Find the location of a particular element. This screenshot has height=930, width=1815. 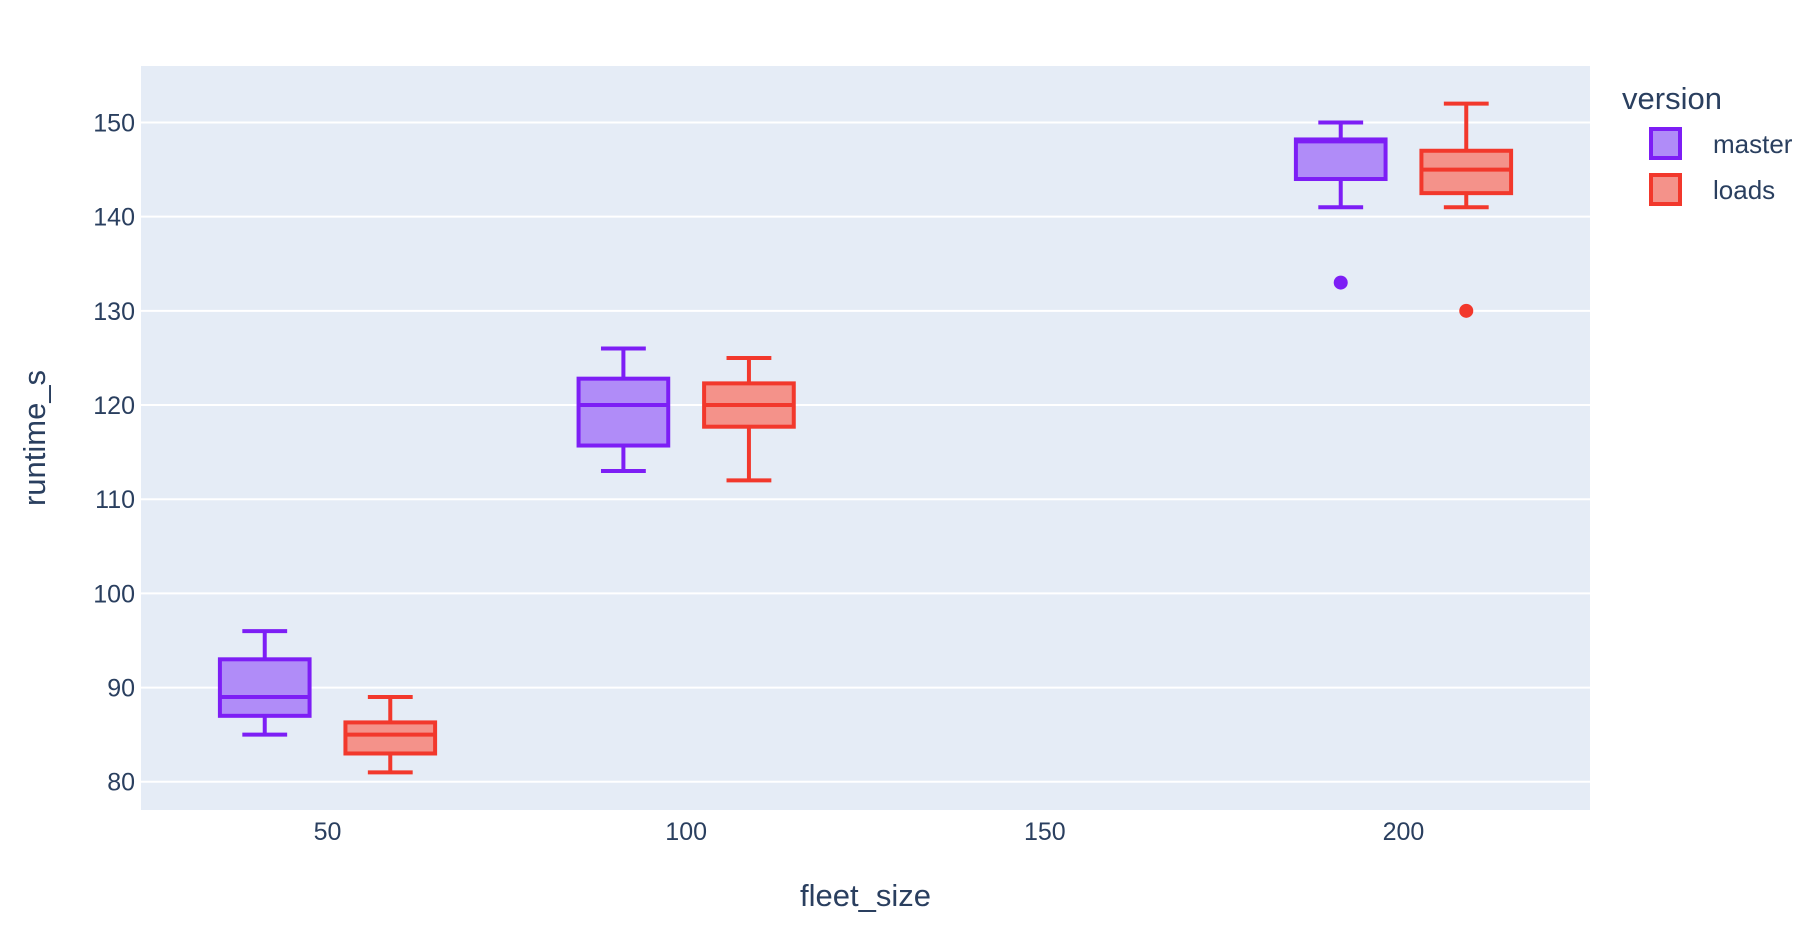

y-tick-label-90: 90 is located at coordinates (121, 689).